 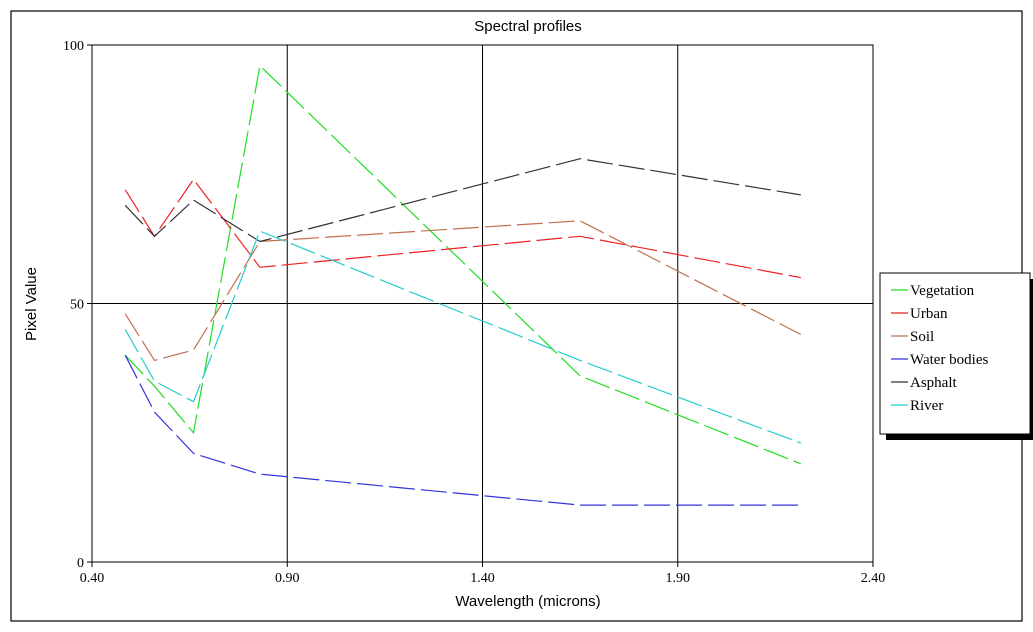 I want to click on x-tick-label: 2.40, so click(x=873, y=578).